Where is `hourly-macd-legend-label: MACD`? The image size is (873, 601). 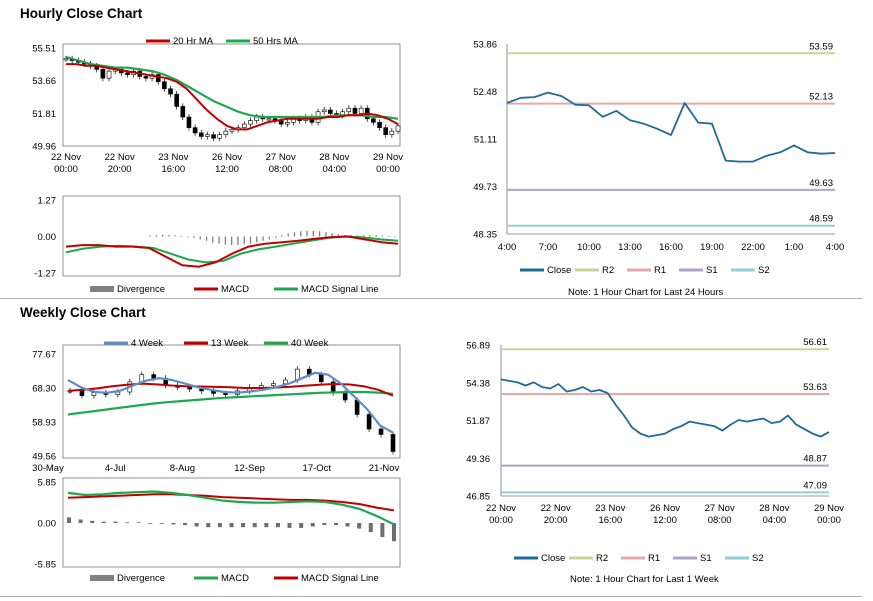
hourly-macd-legend-label: MACD is located at coordinates (235, 289).